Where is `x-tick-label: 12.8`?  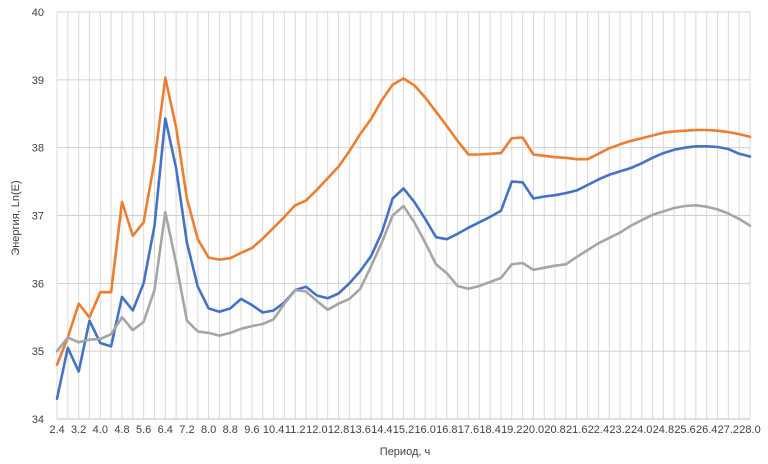 x-tick-label: 12.8 is located at coordinates (338, 430).